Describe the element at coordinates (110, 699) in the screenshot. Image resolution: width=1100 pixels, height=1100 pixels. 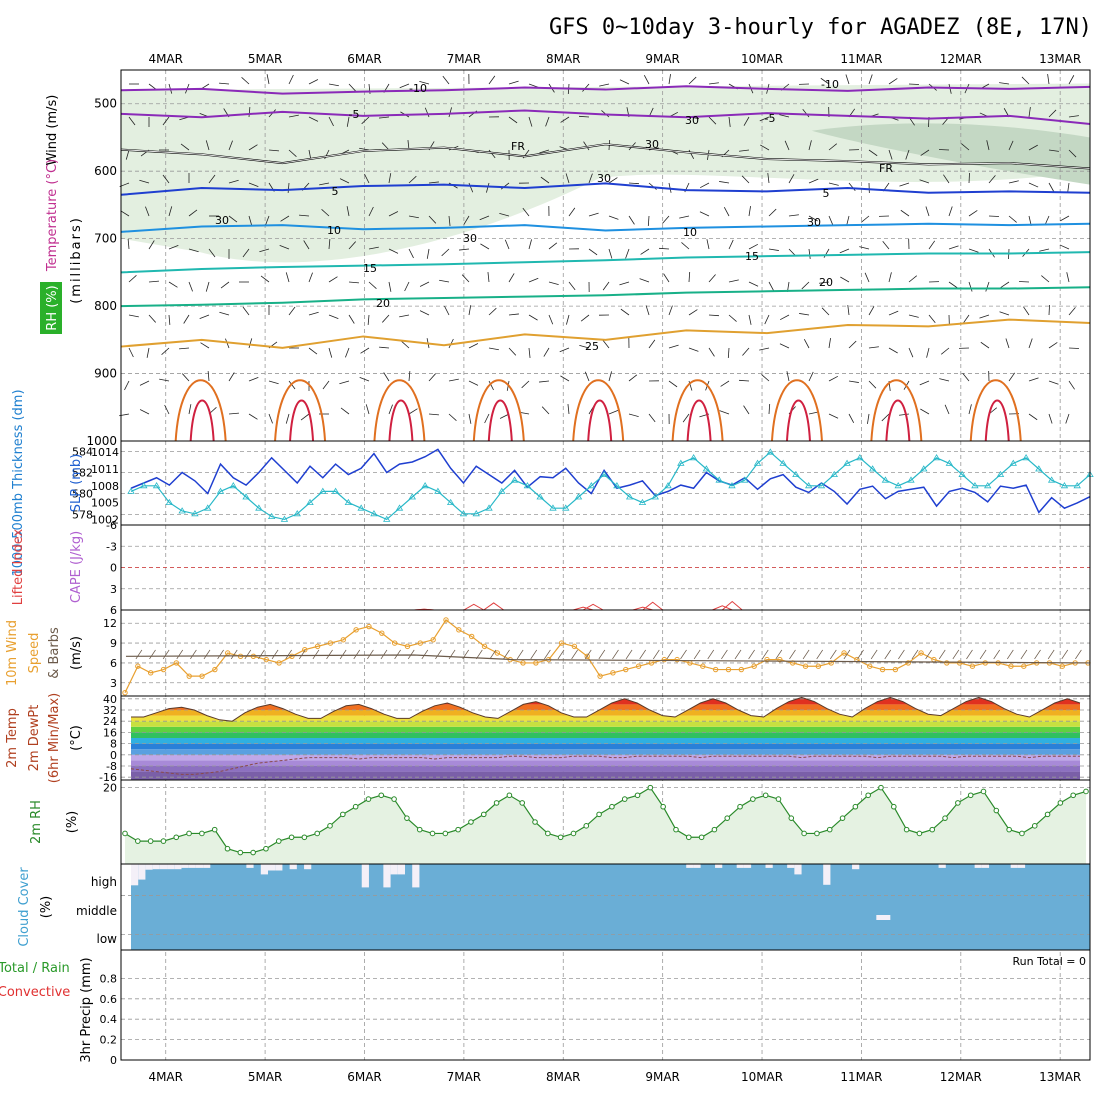
I see `y-tick-label: 40` at that location.